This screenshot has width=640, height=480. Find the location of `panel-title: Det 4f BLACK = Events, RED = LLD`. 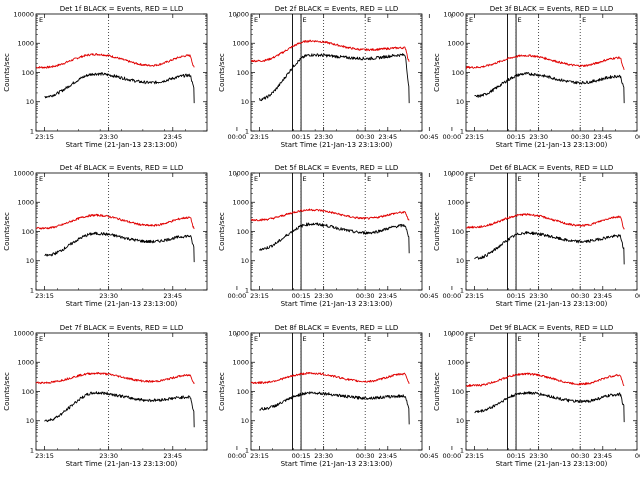

panel-title: Det 4f BLACK = Events, RED = LLD is located at coordinates (121, 168).